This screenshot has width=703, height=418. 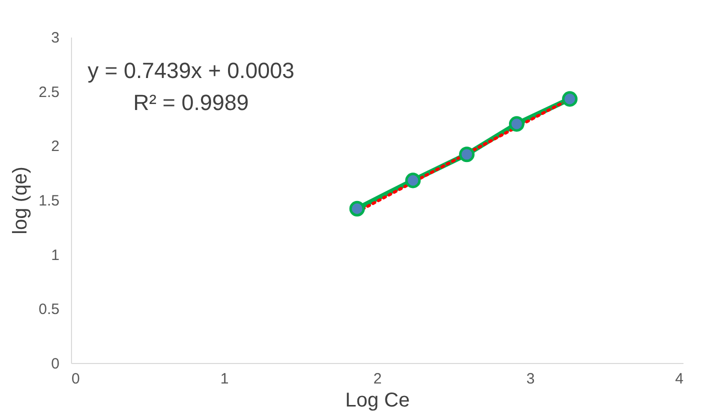 What do you see at coordinates (49, 309) in the screenshot?
I see `y-tick-label: 0.5` at bounding box center [49, 309].